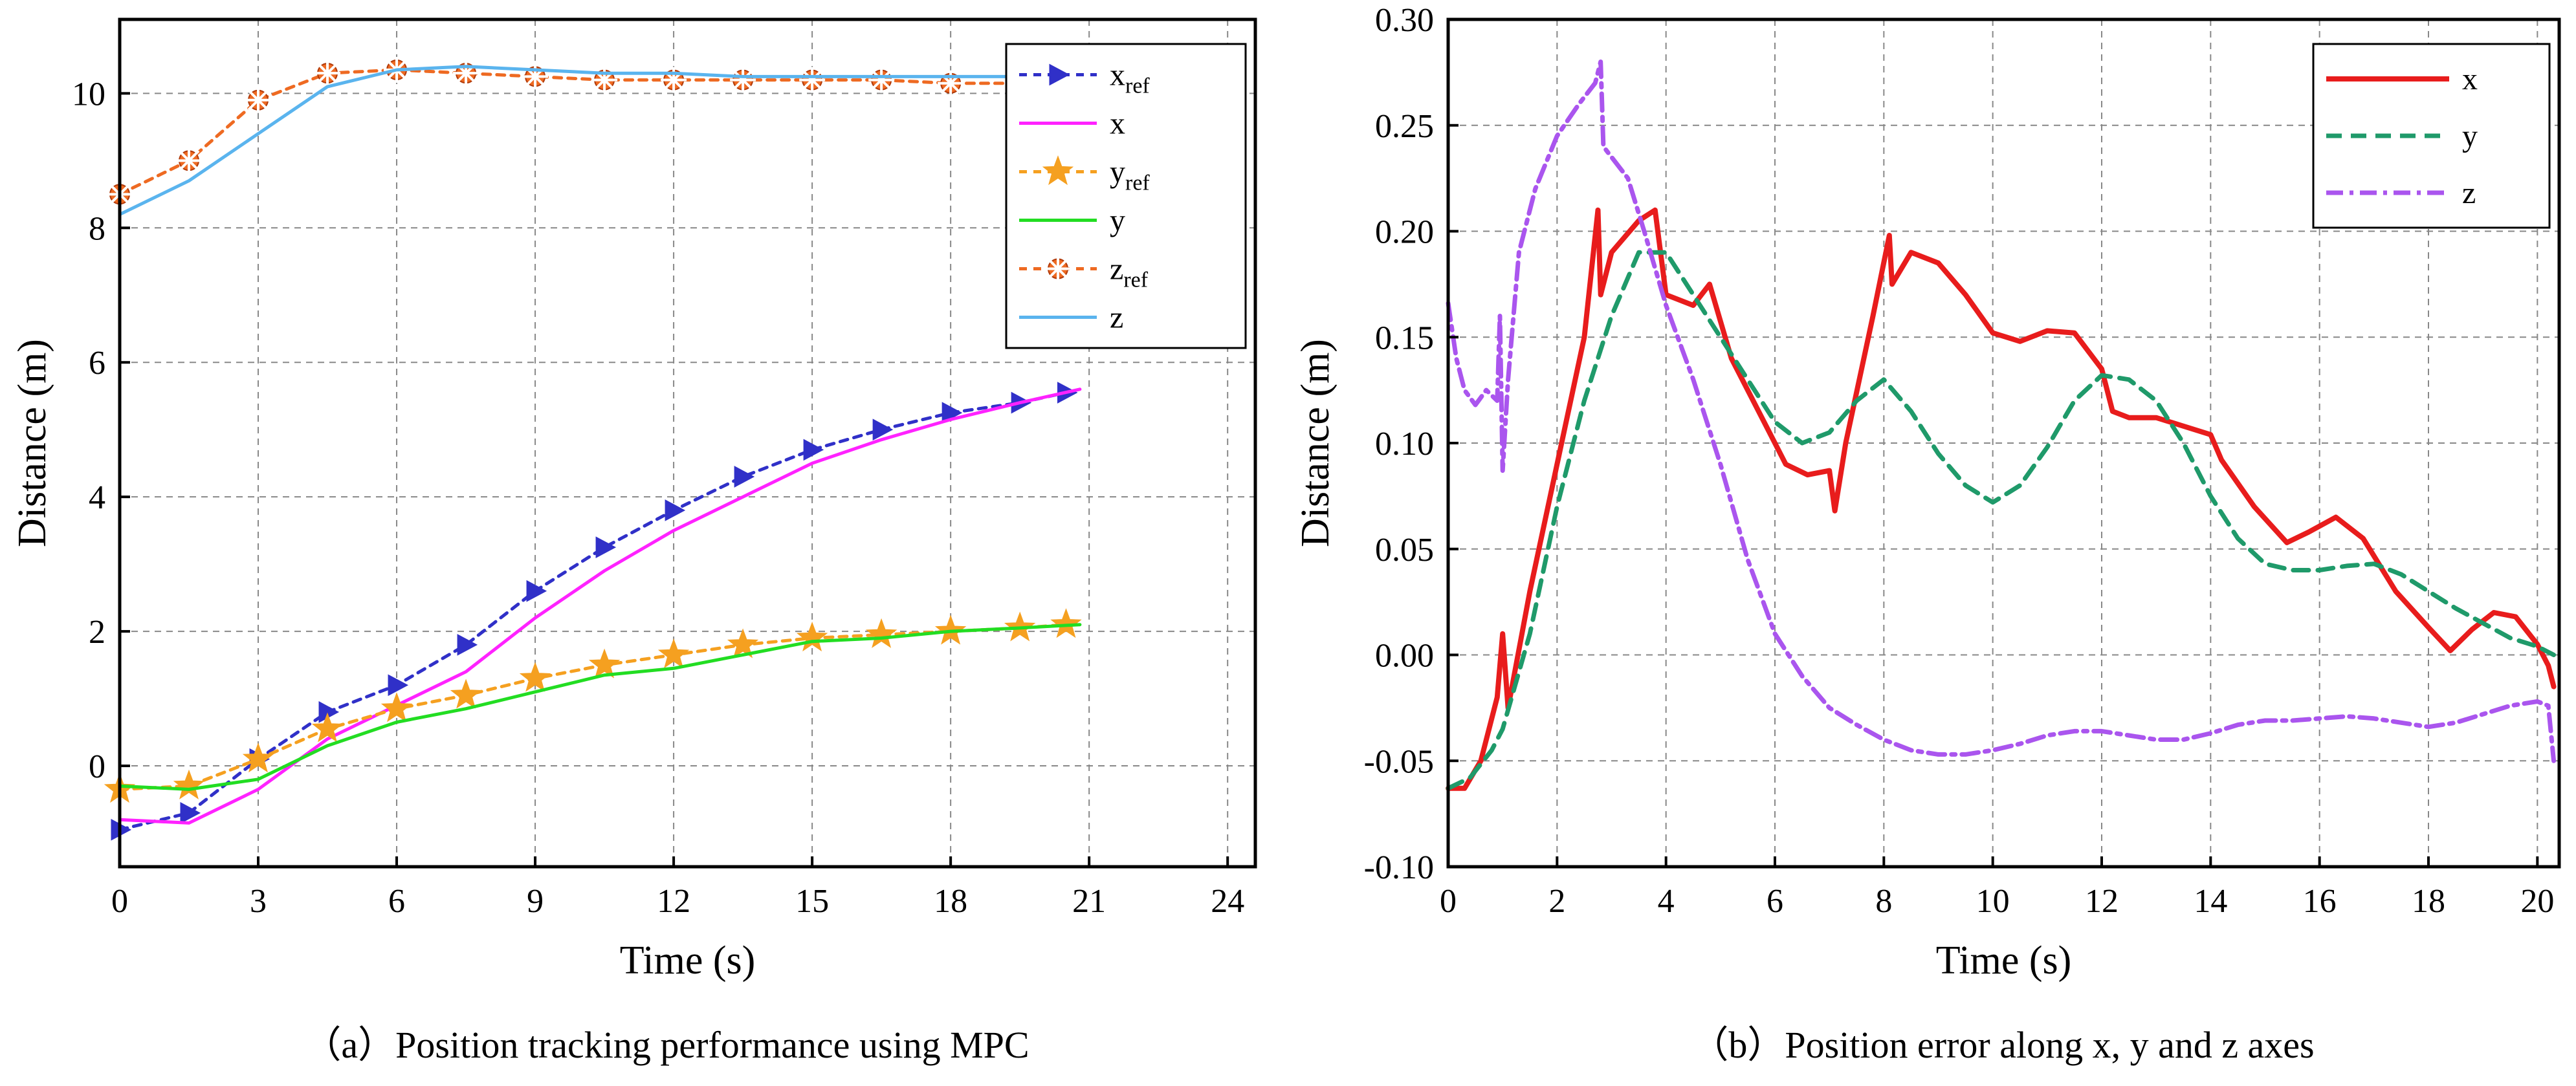 This screenshot has width=2576, height=1086. What do you see at coordinates (1089, 901) in the screenshot?
I see `x-tick-label: 21` at bounding box center [1089, 901].